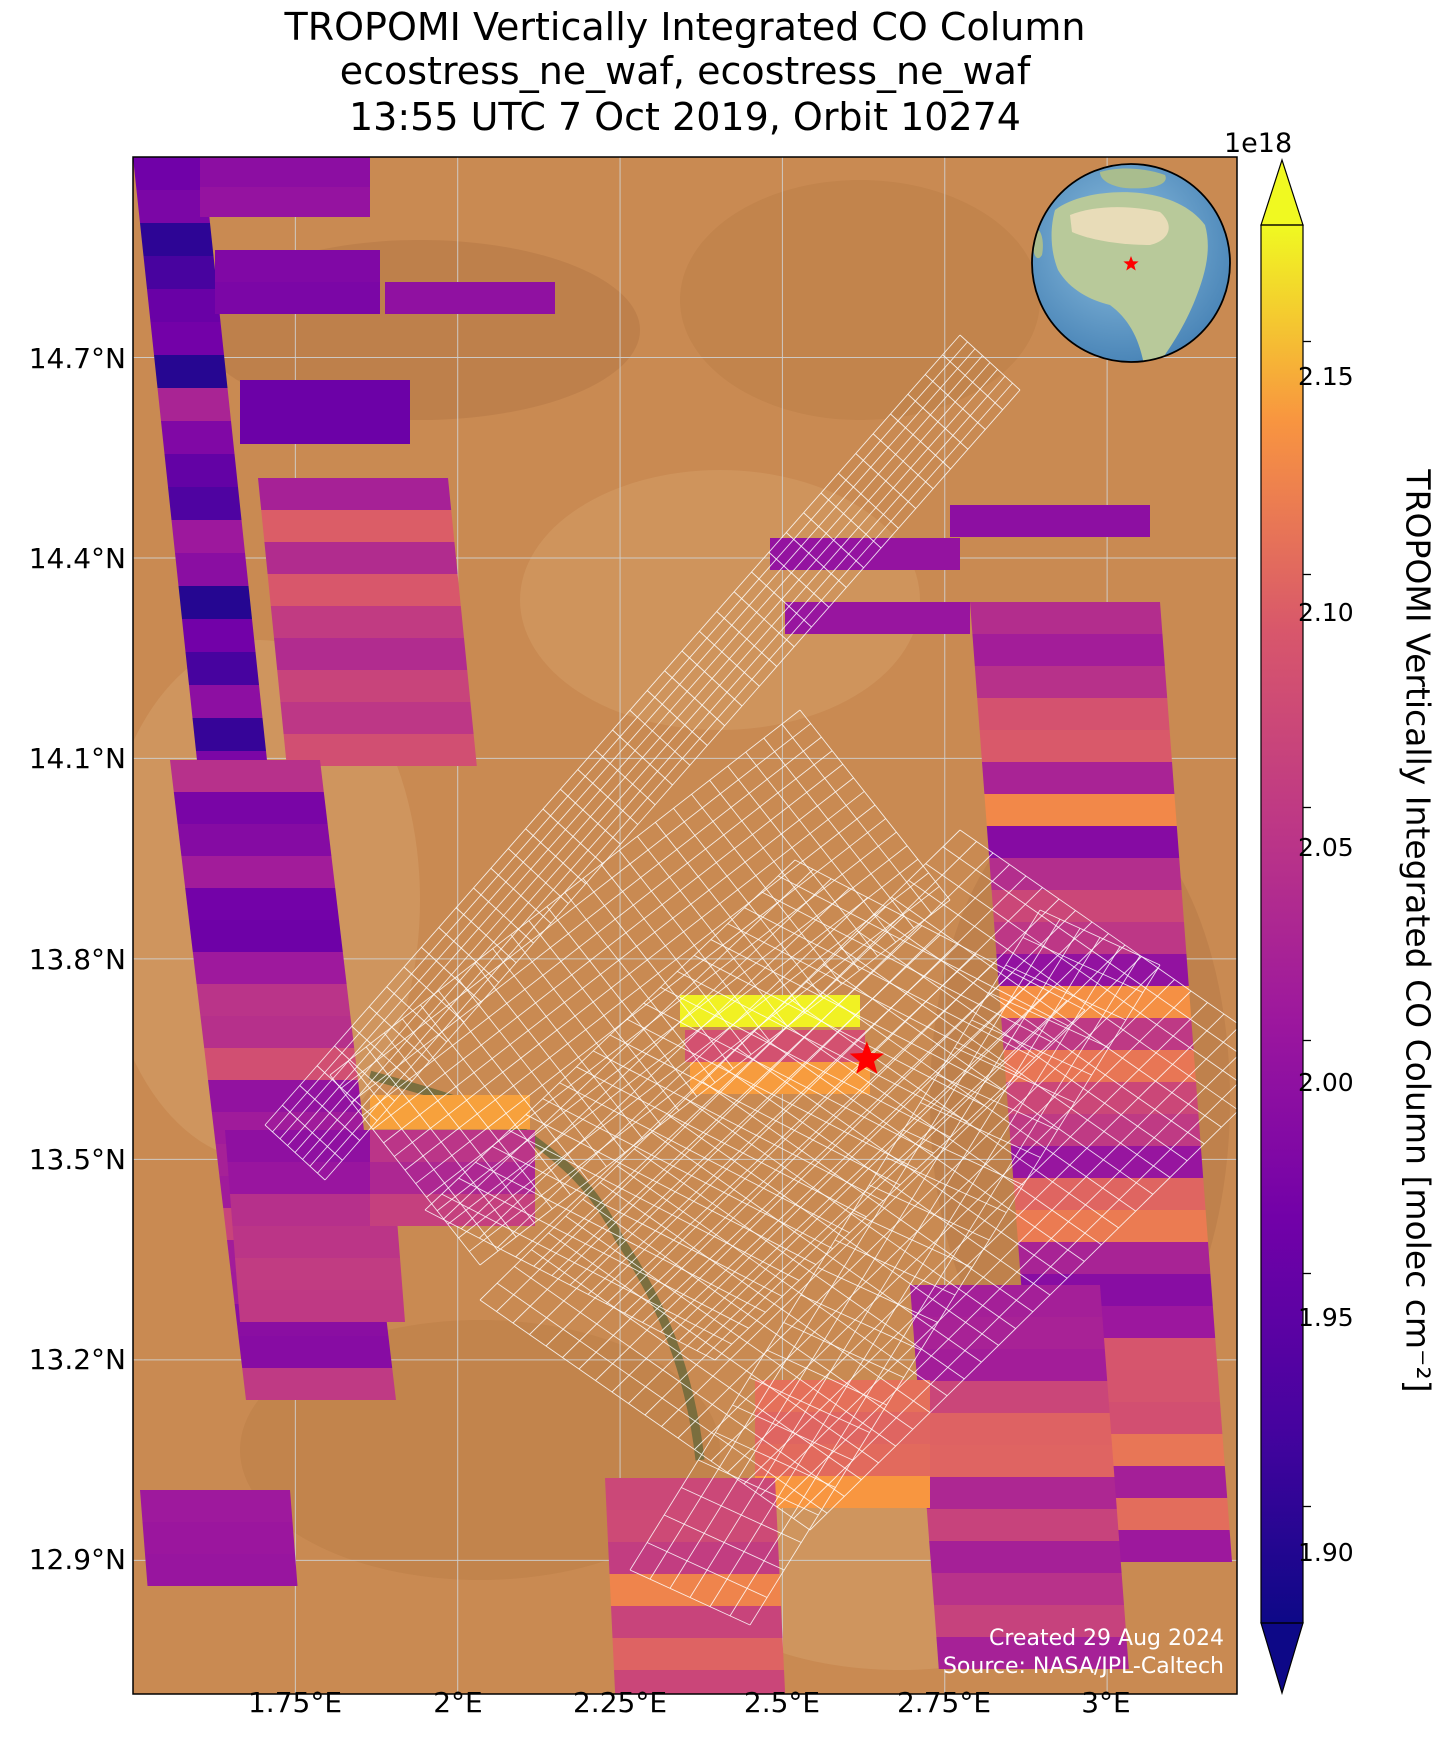  Describe the element at coordinates (458, 1702) in the screenshot. I see `lon-tick-label: 2°E` at that location.